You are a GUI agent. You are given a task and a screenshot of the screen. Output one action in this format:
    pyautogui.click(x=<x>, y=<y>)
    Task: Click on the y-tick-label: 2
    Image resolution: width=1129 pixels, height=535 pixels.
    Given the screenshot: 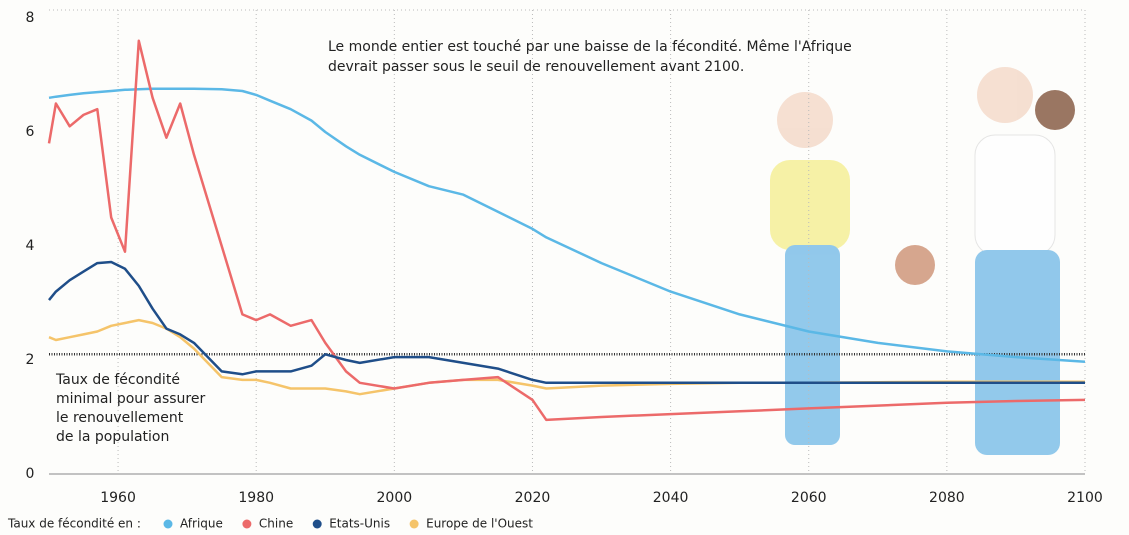 What is the action you would take?
    pyautogui.click(x=30, y=360)
    